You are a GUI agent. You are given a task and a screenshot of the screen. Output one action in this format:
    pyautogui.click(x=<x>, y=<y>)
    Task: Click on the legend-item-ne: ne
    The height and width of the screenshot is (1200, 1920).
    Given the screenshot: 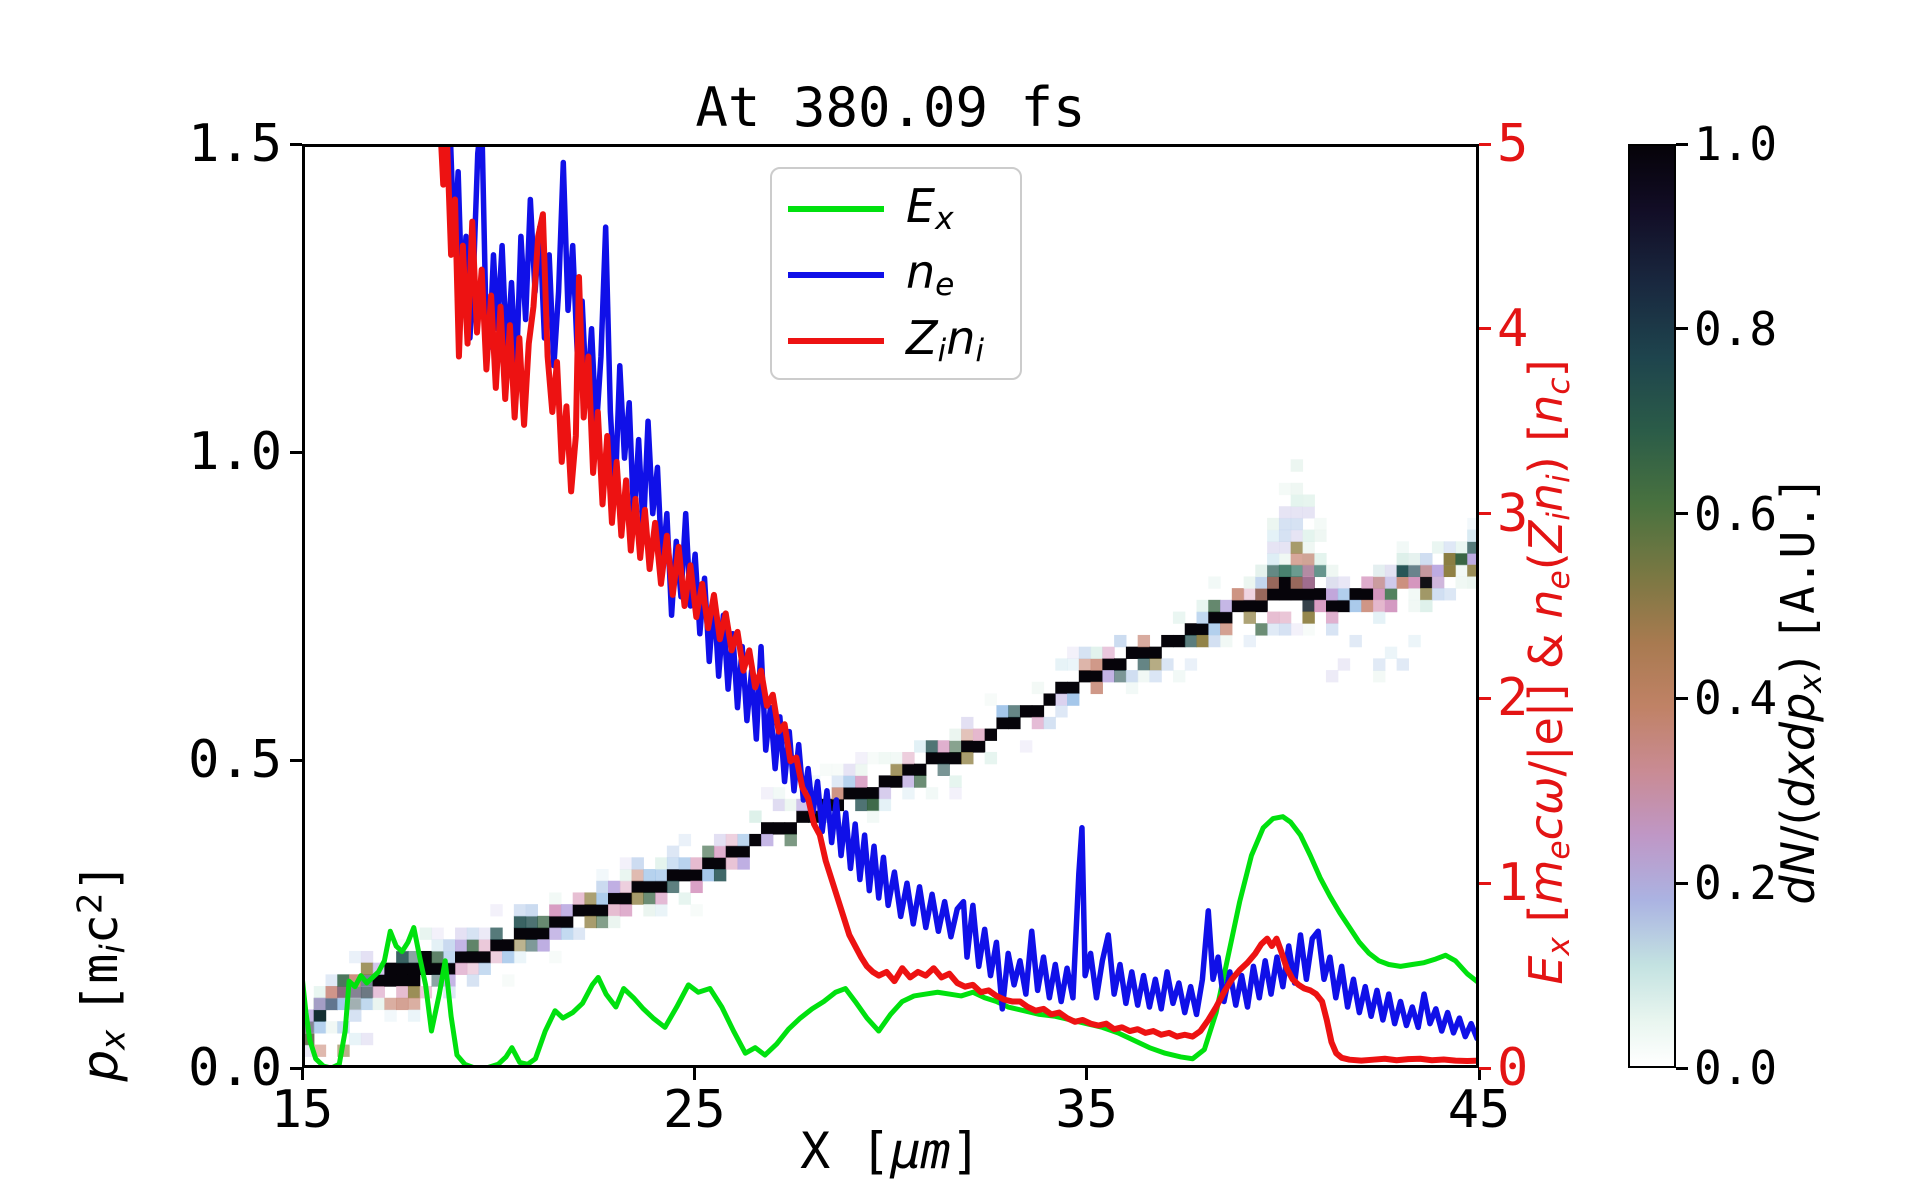 What is the action you would take?
    pyautogui.click(x=896, y=275)
    